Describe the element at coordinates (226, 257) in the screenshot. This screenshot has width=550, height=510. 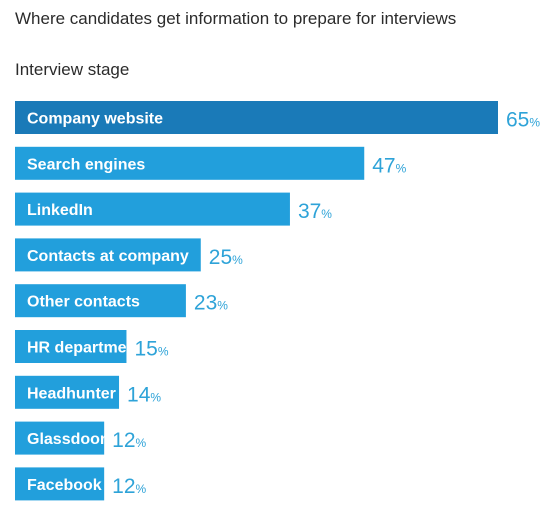
I see `value-label: 25%` at that location.